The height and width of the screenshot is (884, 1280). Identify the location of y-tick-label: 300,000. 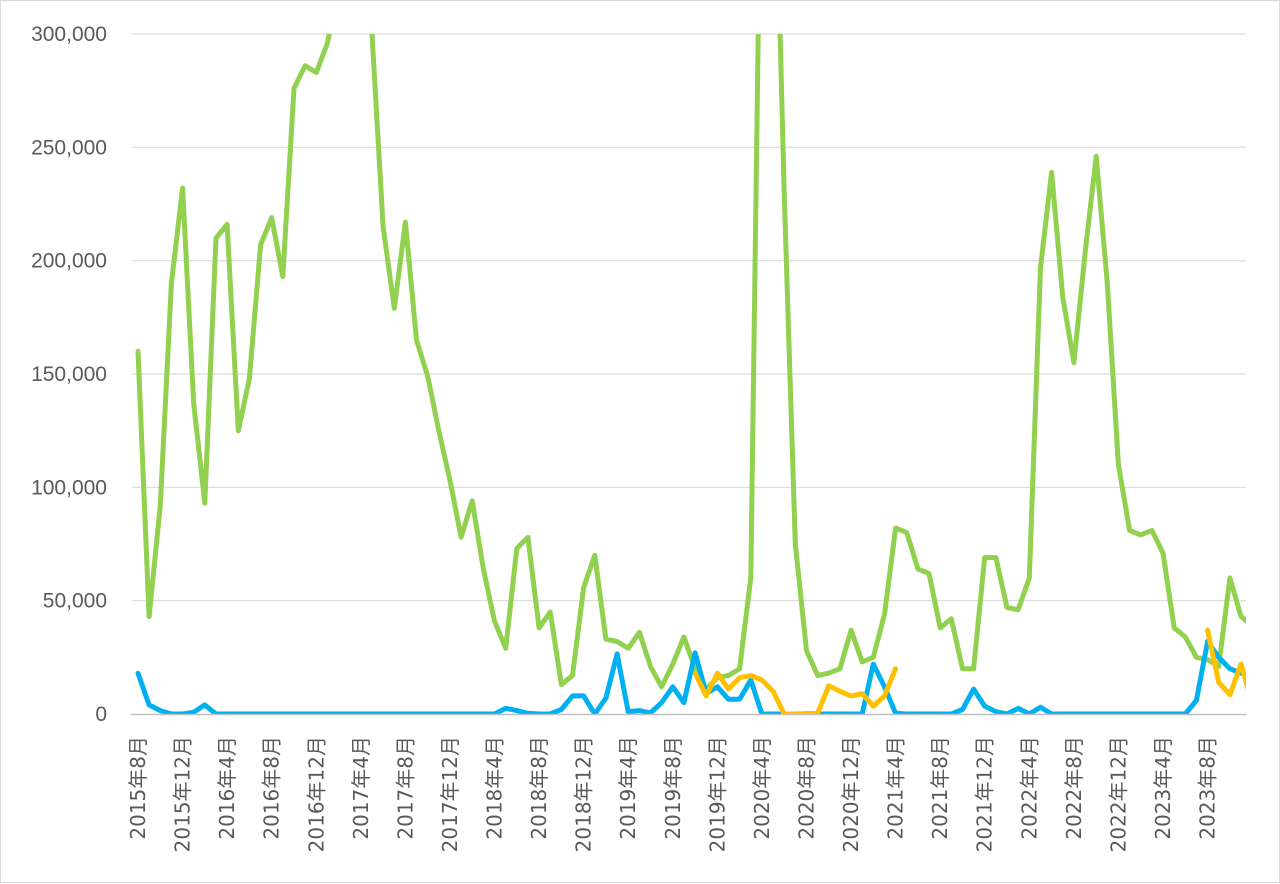
(69, 34).